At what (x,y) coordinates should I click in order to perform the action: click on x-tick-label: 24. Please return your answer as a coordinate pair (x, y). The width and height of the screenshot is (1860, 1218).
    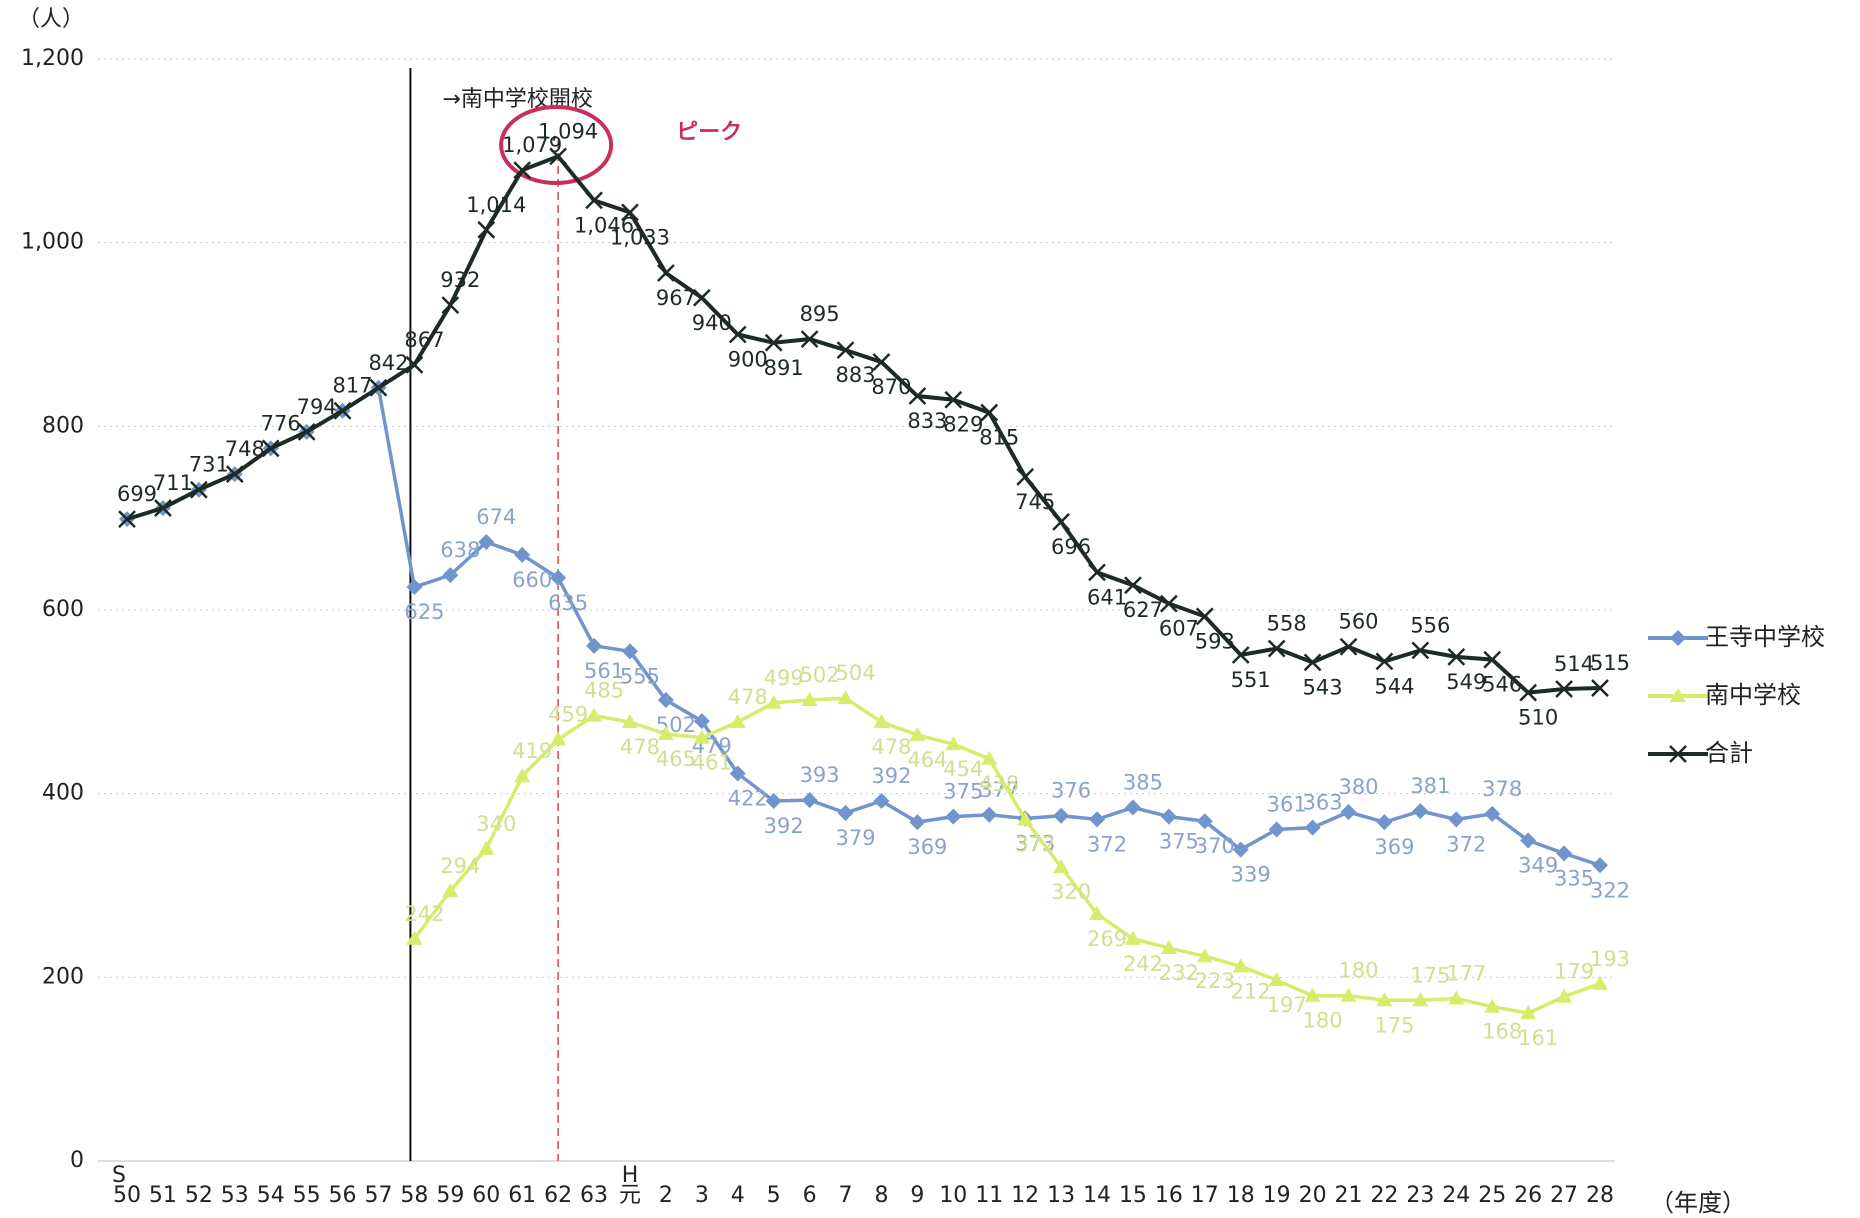
    Looking at the image, I should click on (1456, 1195).